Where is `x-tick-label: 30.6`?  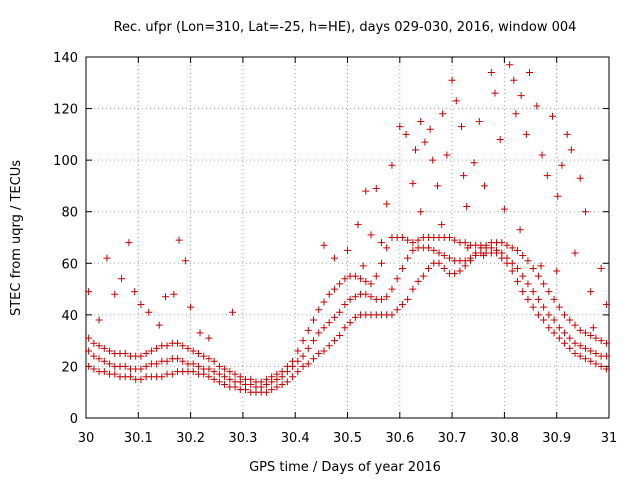 x-tick-label: 30.6 is located at coordinates (399, 438).